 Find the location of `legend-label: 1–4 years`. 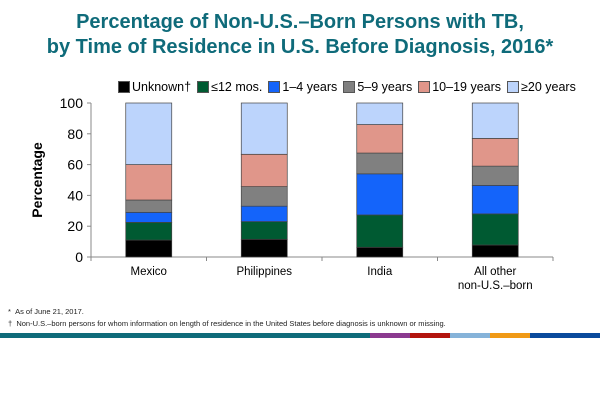

legend-label: 1–4 years is located at coordinates (310, 87).